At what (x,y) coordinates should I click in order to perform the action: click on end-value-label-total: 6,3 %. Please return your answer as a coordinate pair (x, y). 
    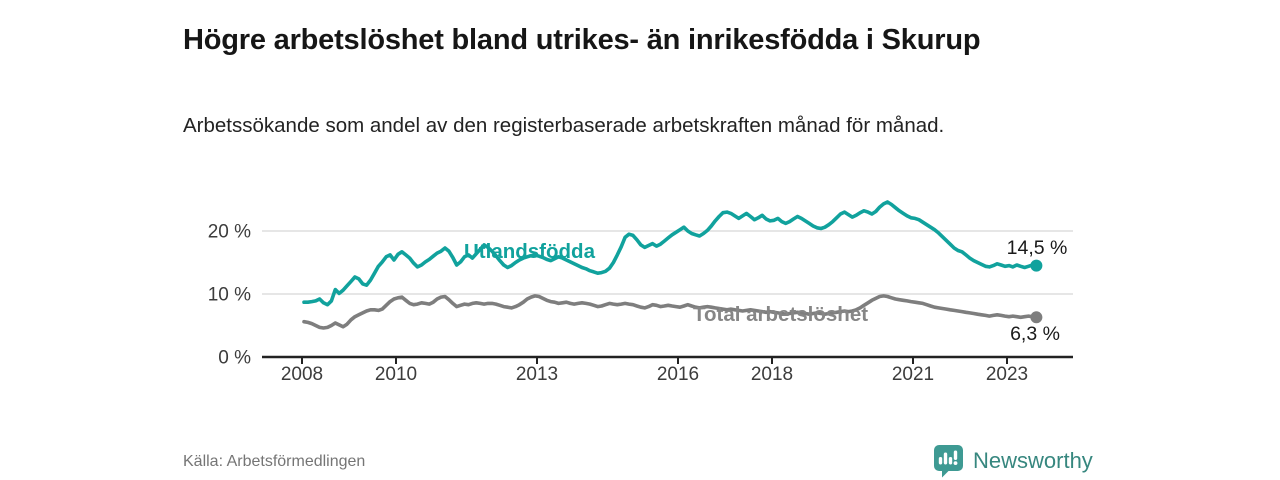
    Looking at the image, I should click on (1035, 334).